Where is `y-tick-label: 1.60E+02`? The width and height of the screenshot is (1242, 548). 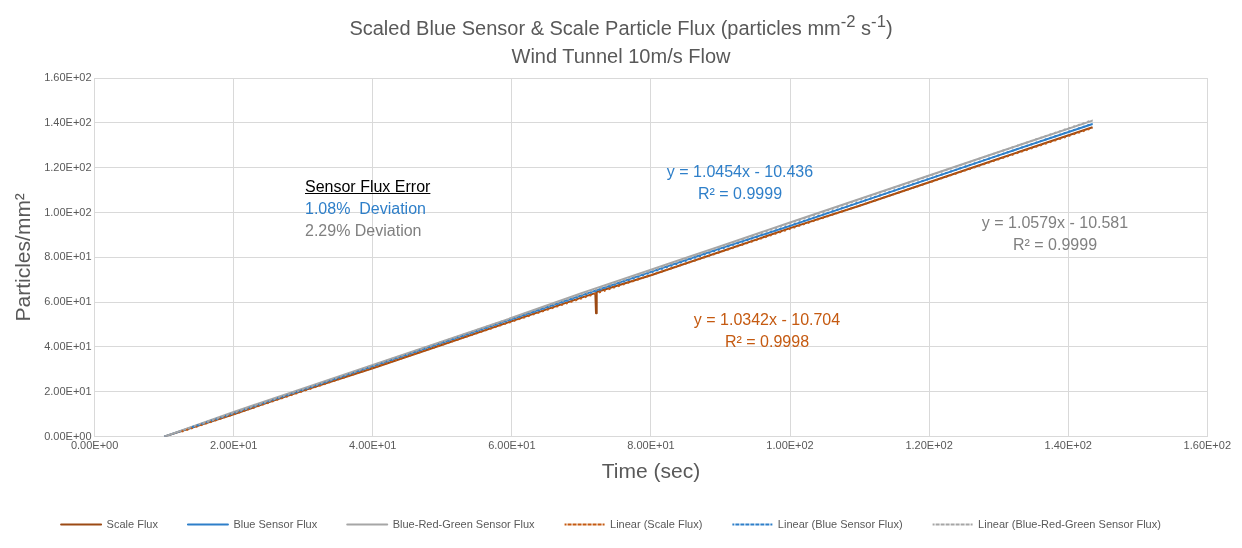 y-tick-label: 1.60E+02 is located at coordinates (68, 77).